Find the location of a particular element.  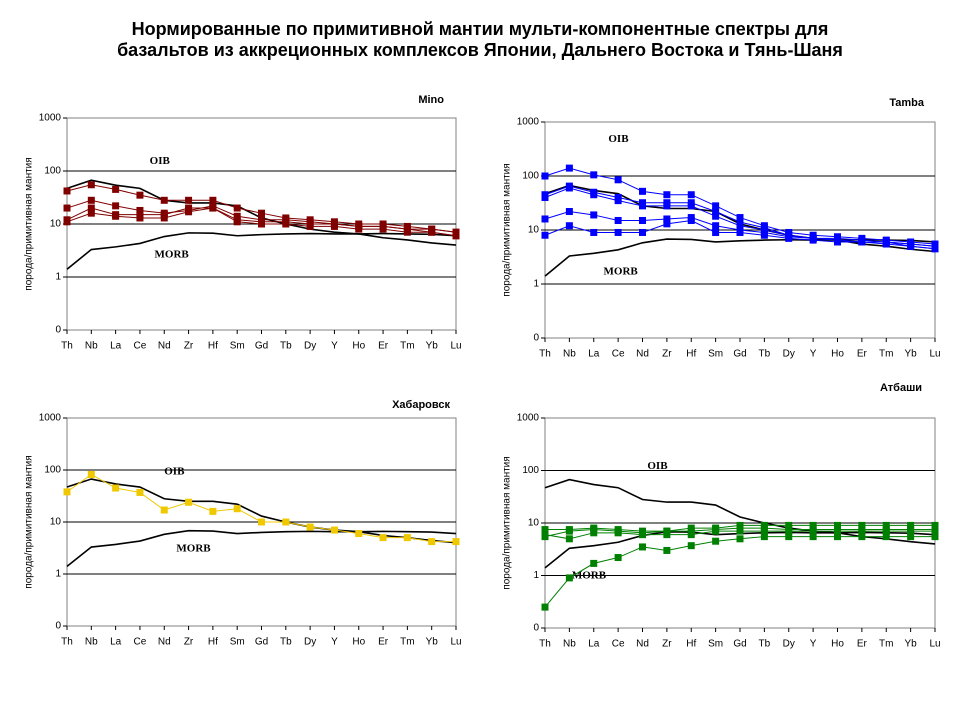

x-tick-label: Sm is located at coordinates (715, 644).